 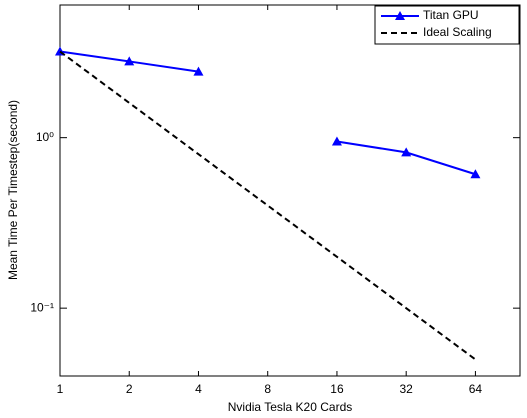 What do you see at coordinates (290, 407) in the screenshot?
I see `x-axis-label: Nvidia Tesla K20 Cards` at bounding box center [290, 407].